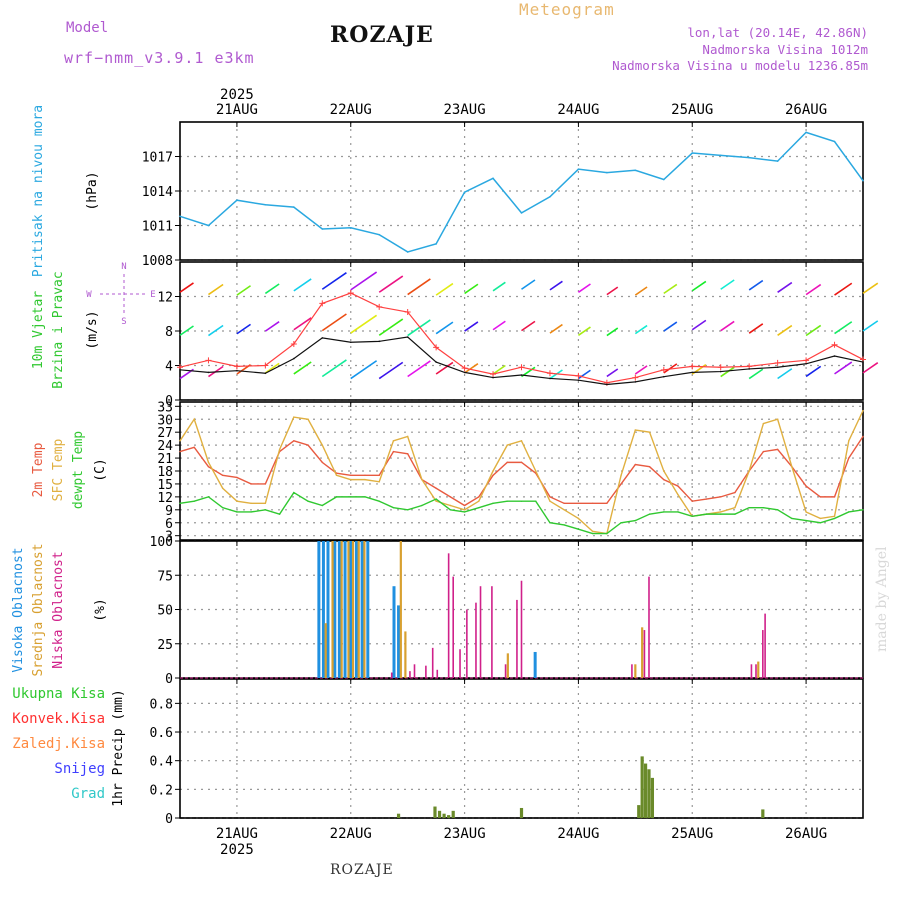 The image size is (900, 900). Describe the element at coordinates (92, 329) in the screenshot. I see `wind-unit: (m/s)` at that location.